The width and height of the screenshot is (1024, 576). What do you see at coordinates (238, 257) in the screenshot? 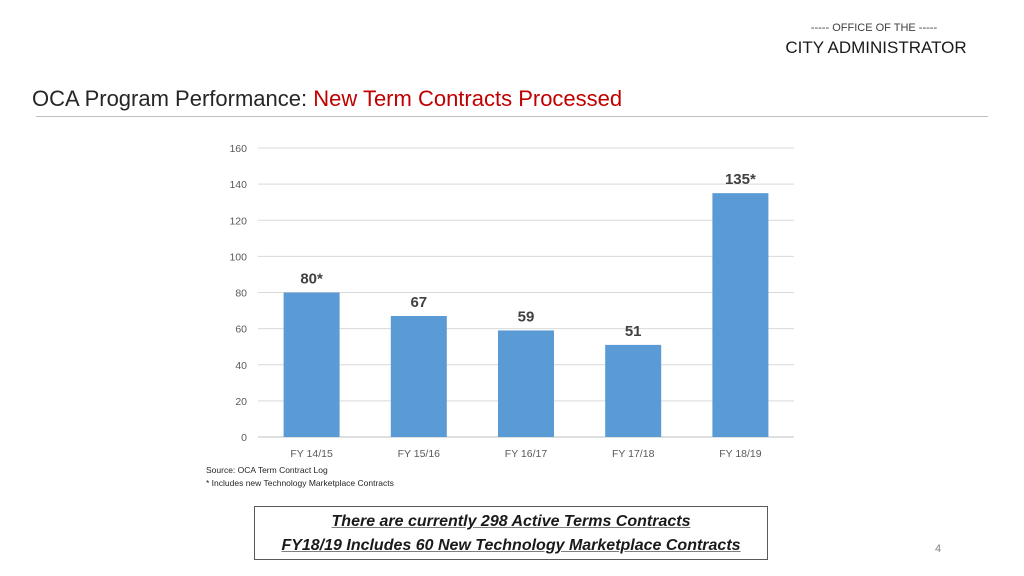
I see `y-tick-label: 100` at bounding box center [238, 257].